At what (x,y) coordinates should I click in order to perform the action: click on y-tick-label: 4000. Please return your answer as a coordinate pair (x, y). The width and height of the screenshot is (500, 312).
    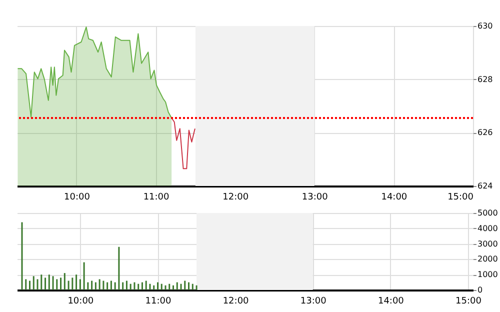
    Looking at the image, I should click on (488, 228).